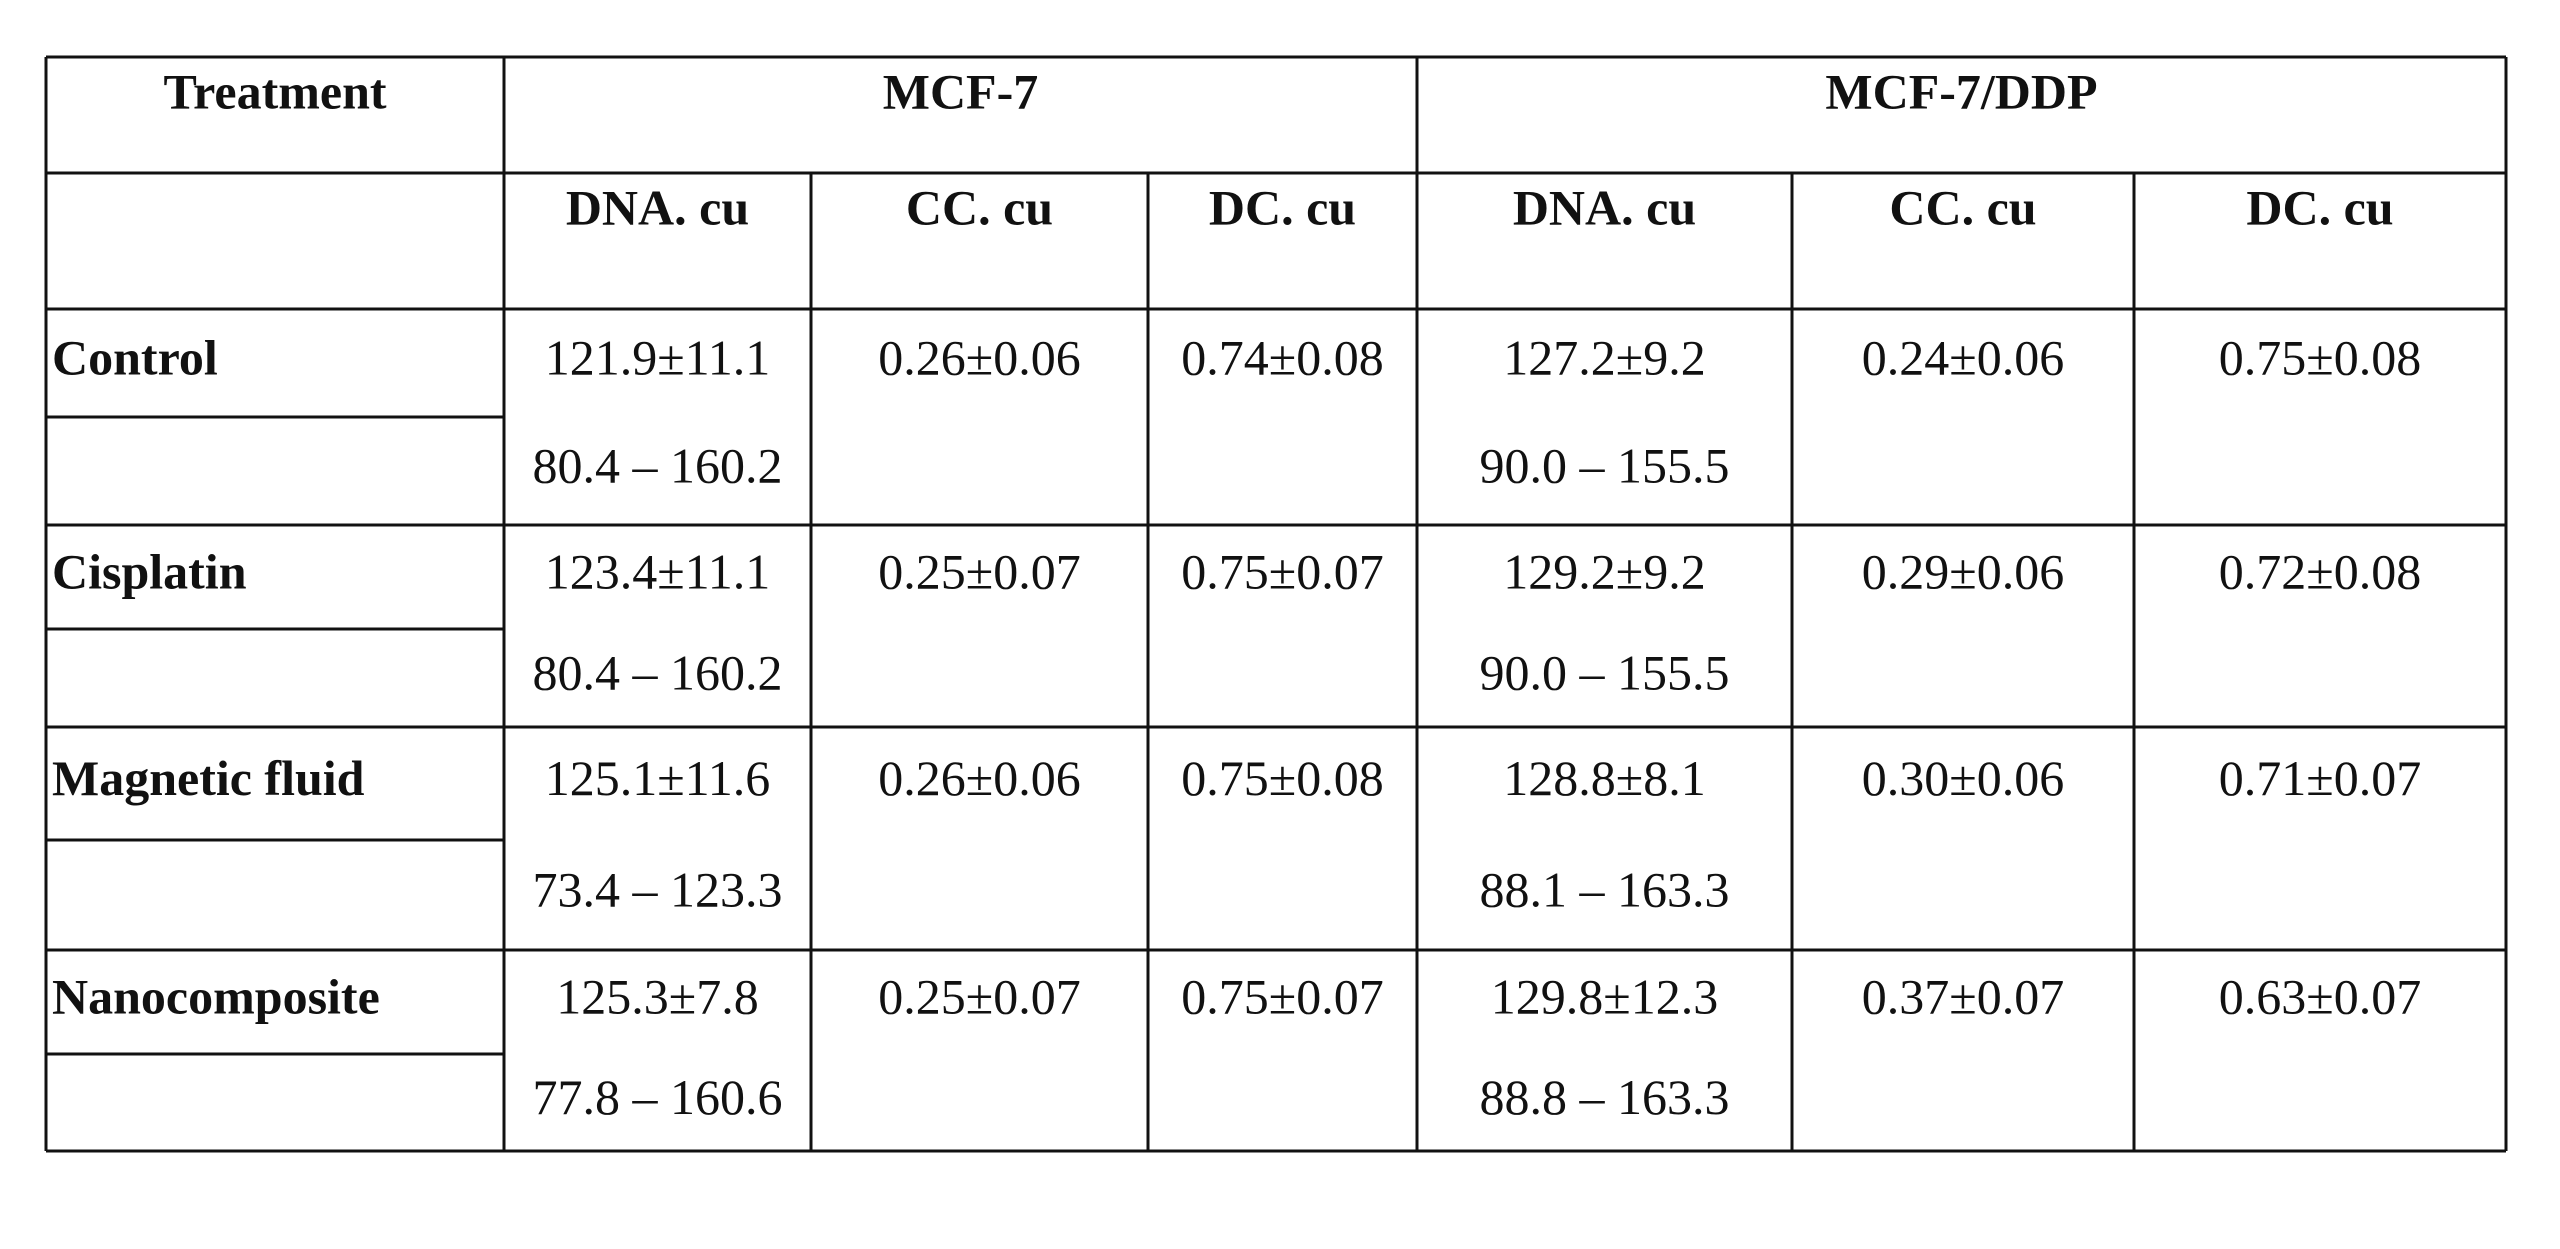 The height and width of the screenshot is (1249, 2560). I want to click on table-cell: 121.9±11.1, so click(658, 357).